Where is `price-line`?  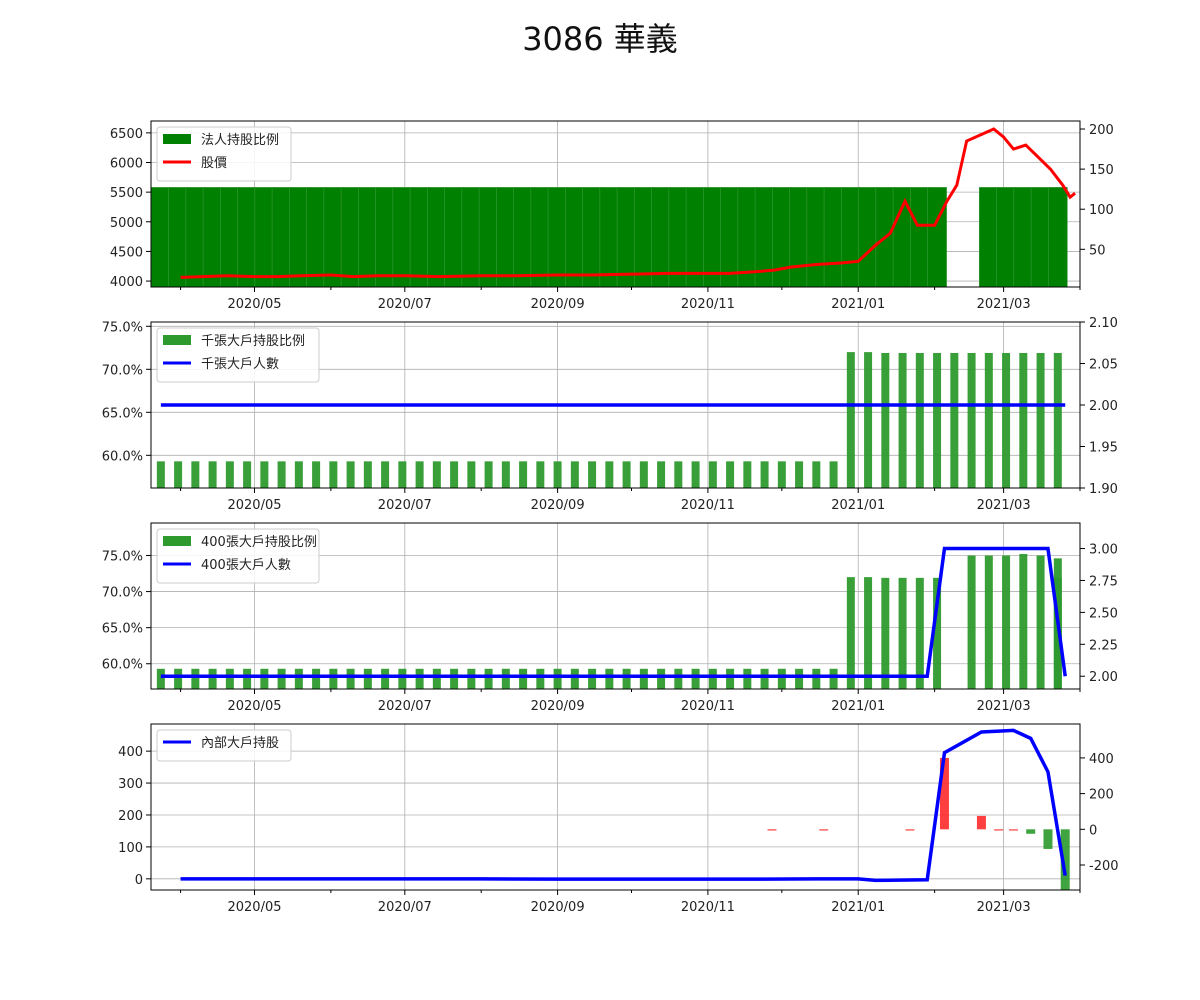 price-line is located at coordinates (628, 203).